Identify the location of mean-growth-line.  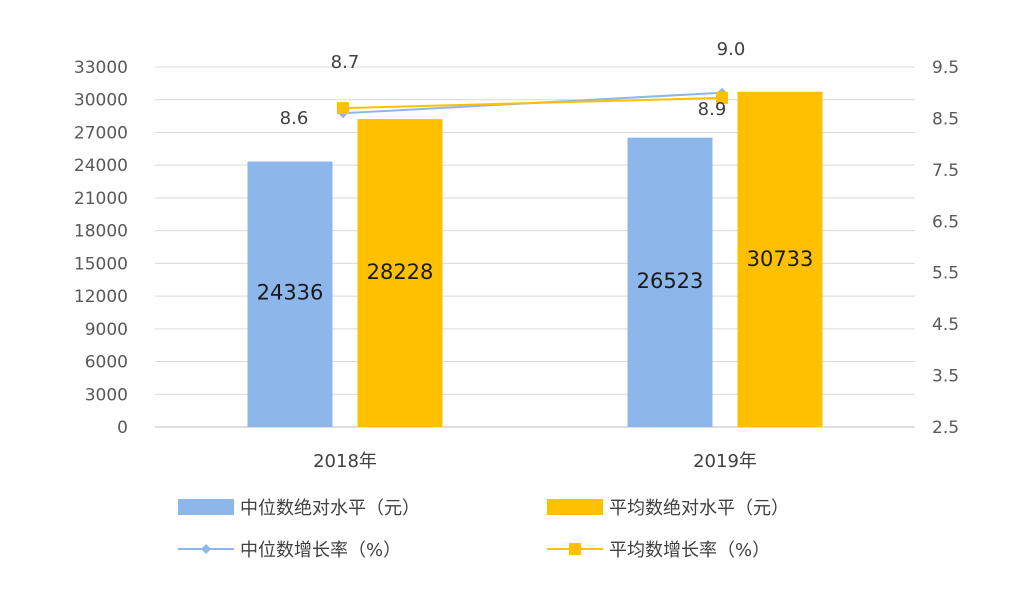
(532, 103).